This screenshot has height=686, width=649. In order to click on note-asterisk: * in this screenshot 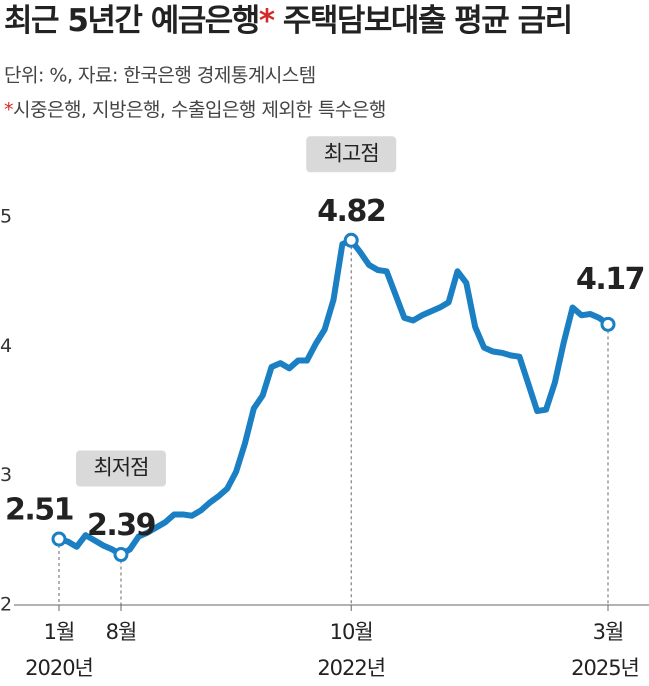, I will do `click(8, 110)`.